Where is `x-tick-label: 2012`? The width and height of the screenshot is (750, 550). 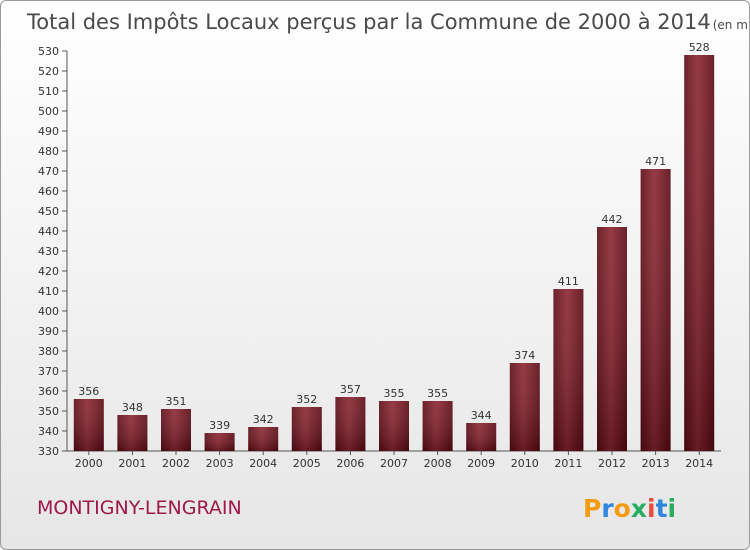 x-tick-label: 2012 is located at coordinates (612, 463).